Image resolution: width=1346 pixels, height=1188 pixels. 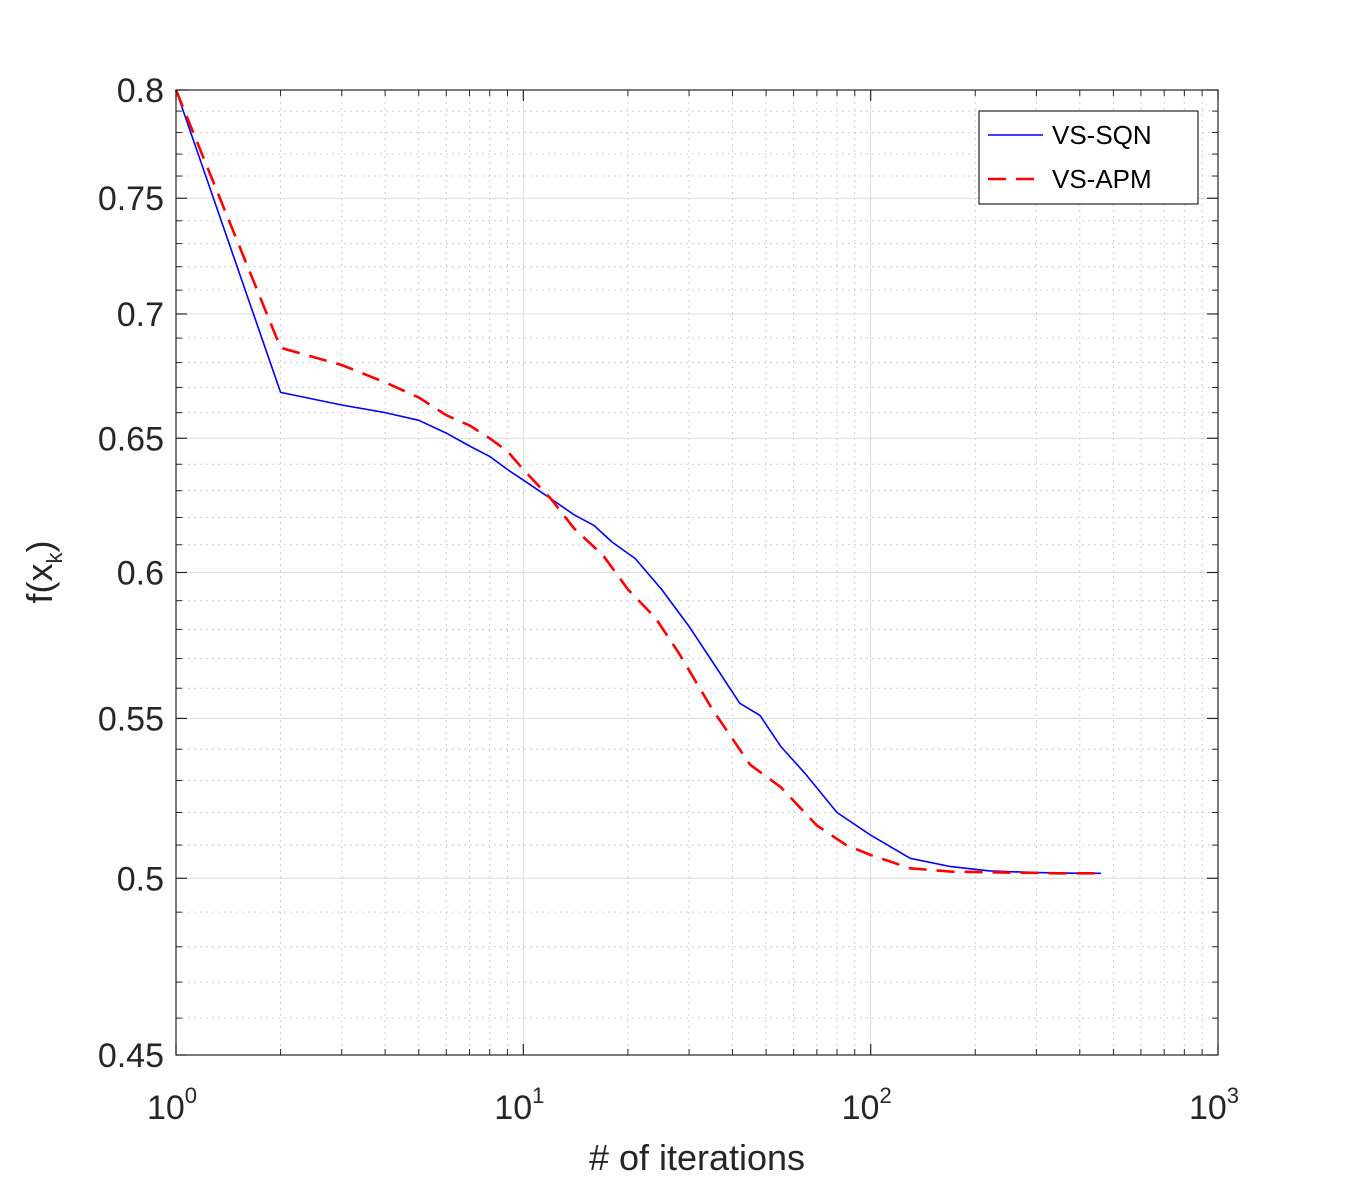 I want to click on x-tick-label: 10¹, so click(x=519, y=1105).